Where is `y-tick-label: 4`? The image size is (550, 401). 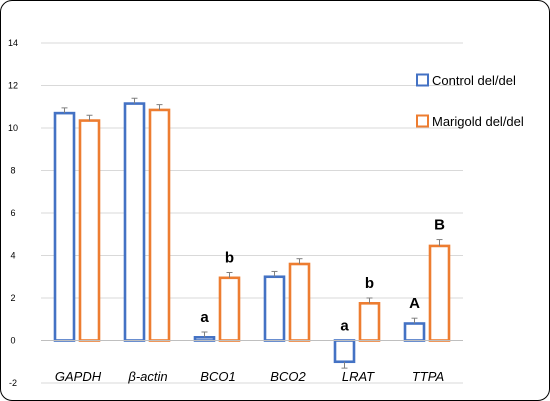
y-tick-label: 4 is located at coordinates (12, 256).